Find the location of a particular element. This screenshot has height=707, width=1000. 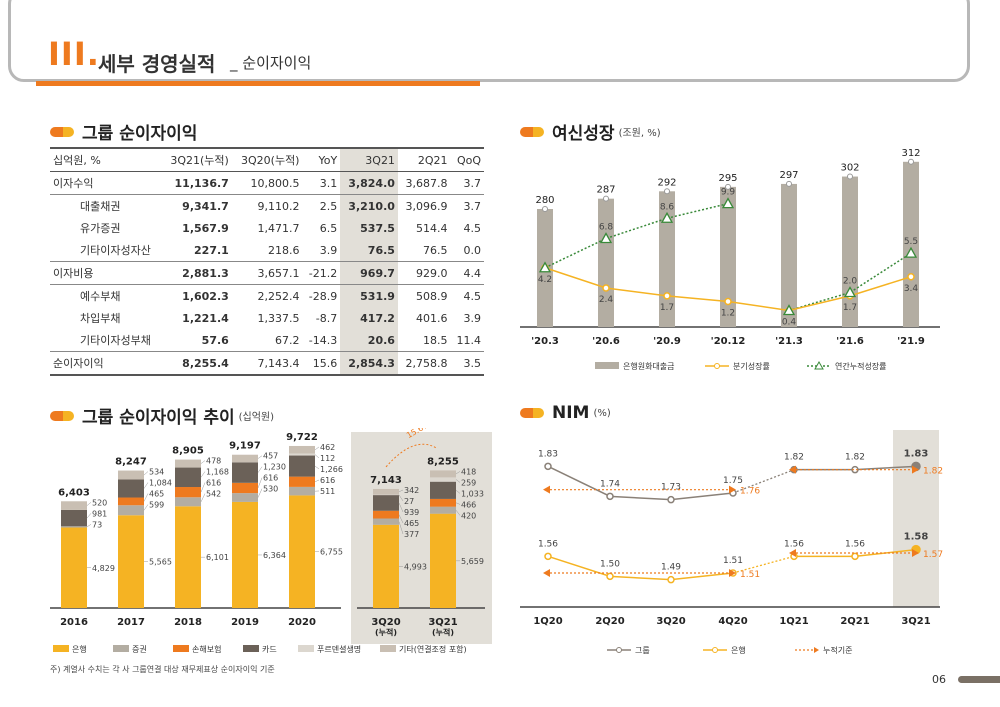

table-cell: 3.9 is located at coordinates (328, 250).